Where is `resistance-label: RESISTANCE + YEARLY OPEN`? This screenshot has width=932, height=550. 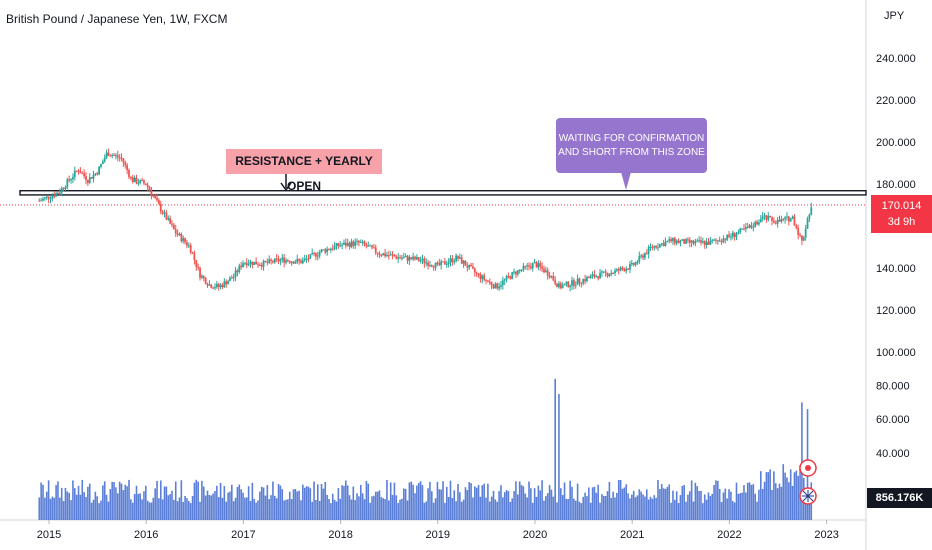 resistance-label: RESISTANCE + YEARLY OPEN is located at coordinates (304, 171).